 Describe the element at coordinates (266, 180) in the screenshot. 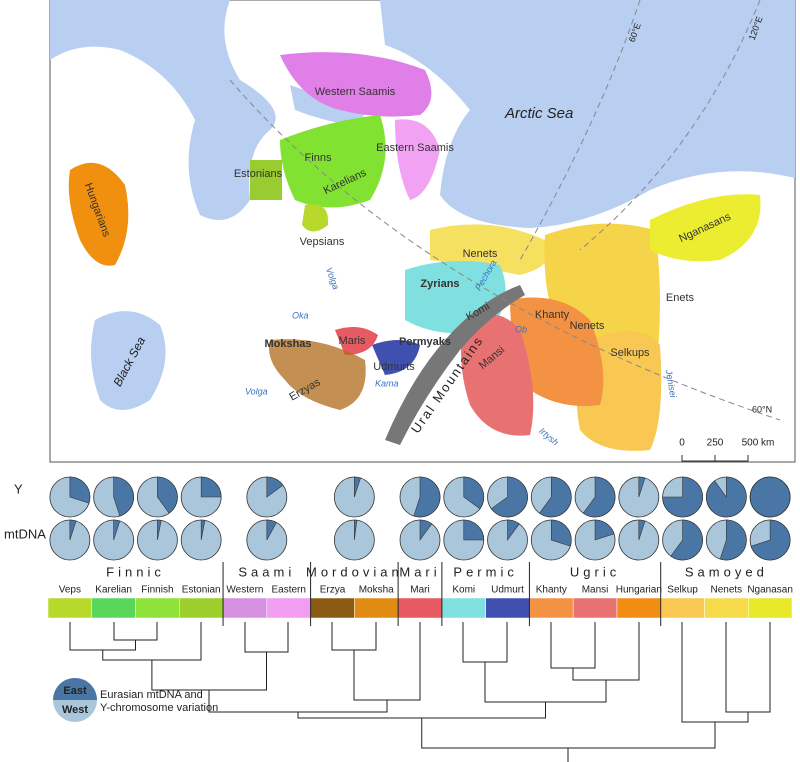

I see `area-estonians` at that location.